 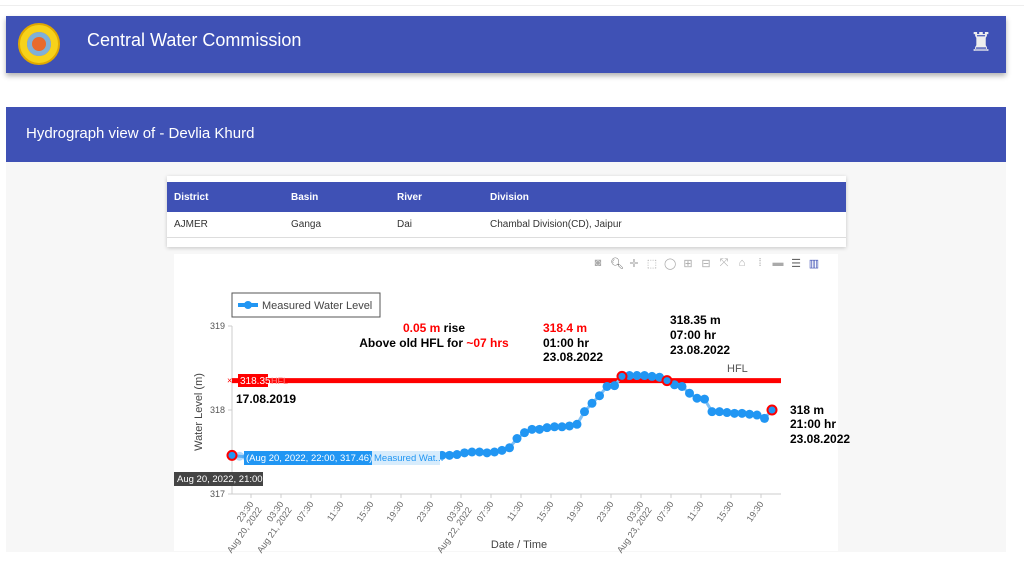 I want to click on autoscale-icon: ⤧, so click(x=724, y=263).